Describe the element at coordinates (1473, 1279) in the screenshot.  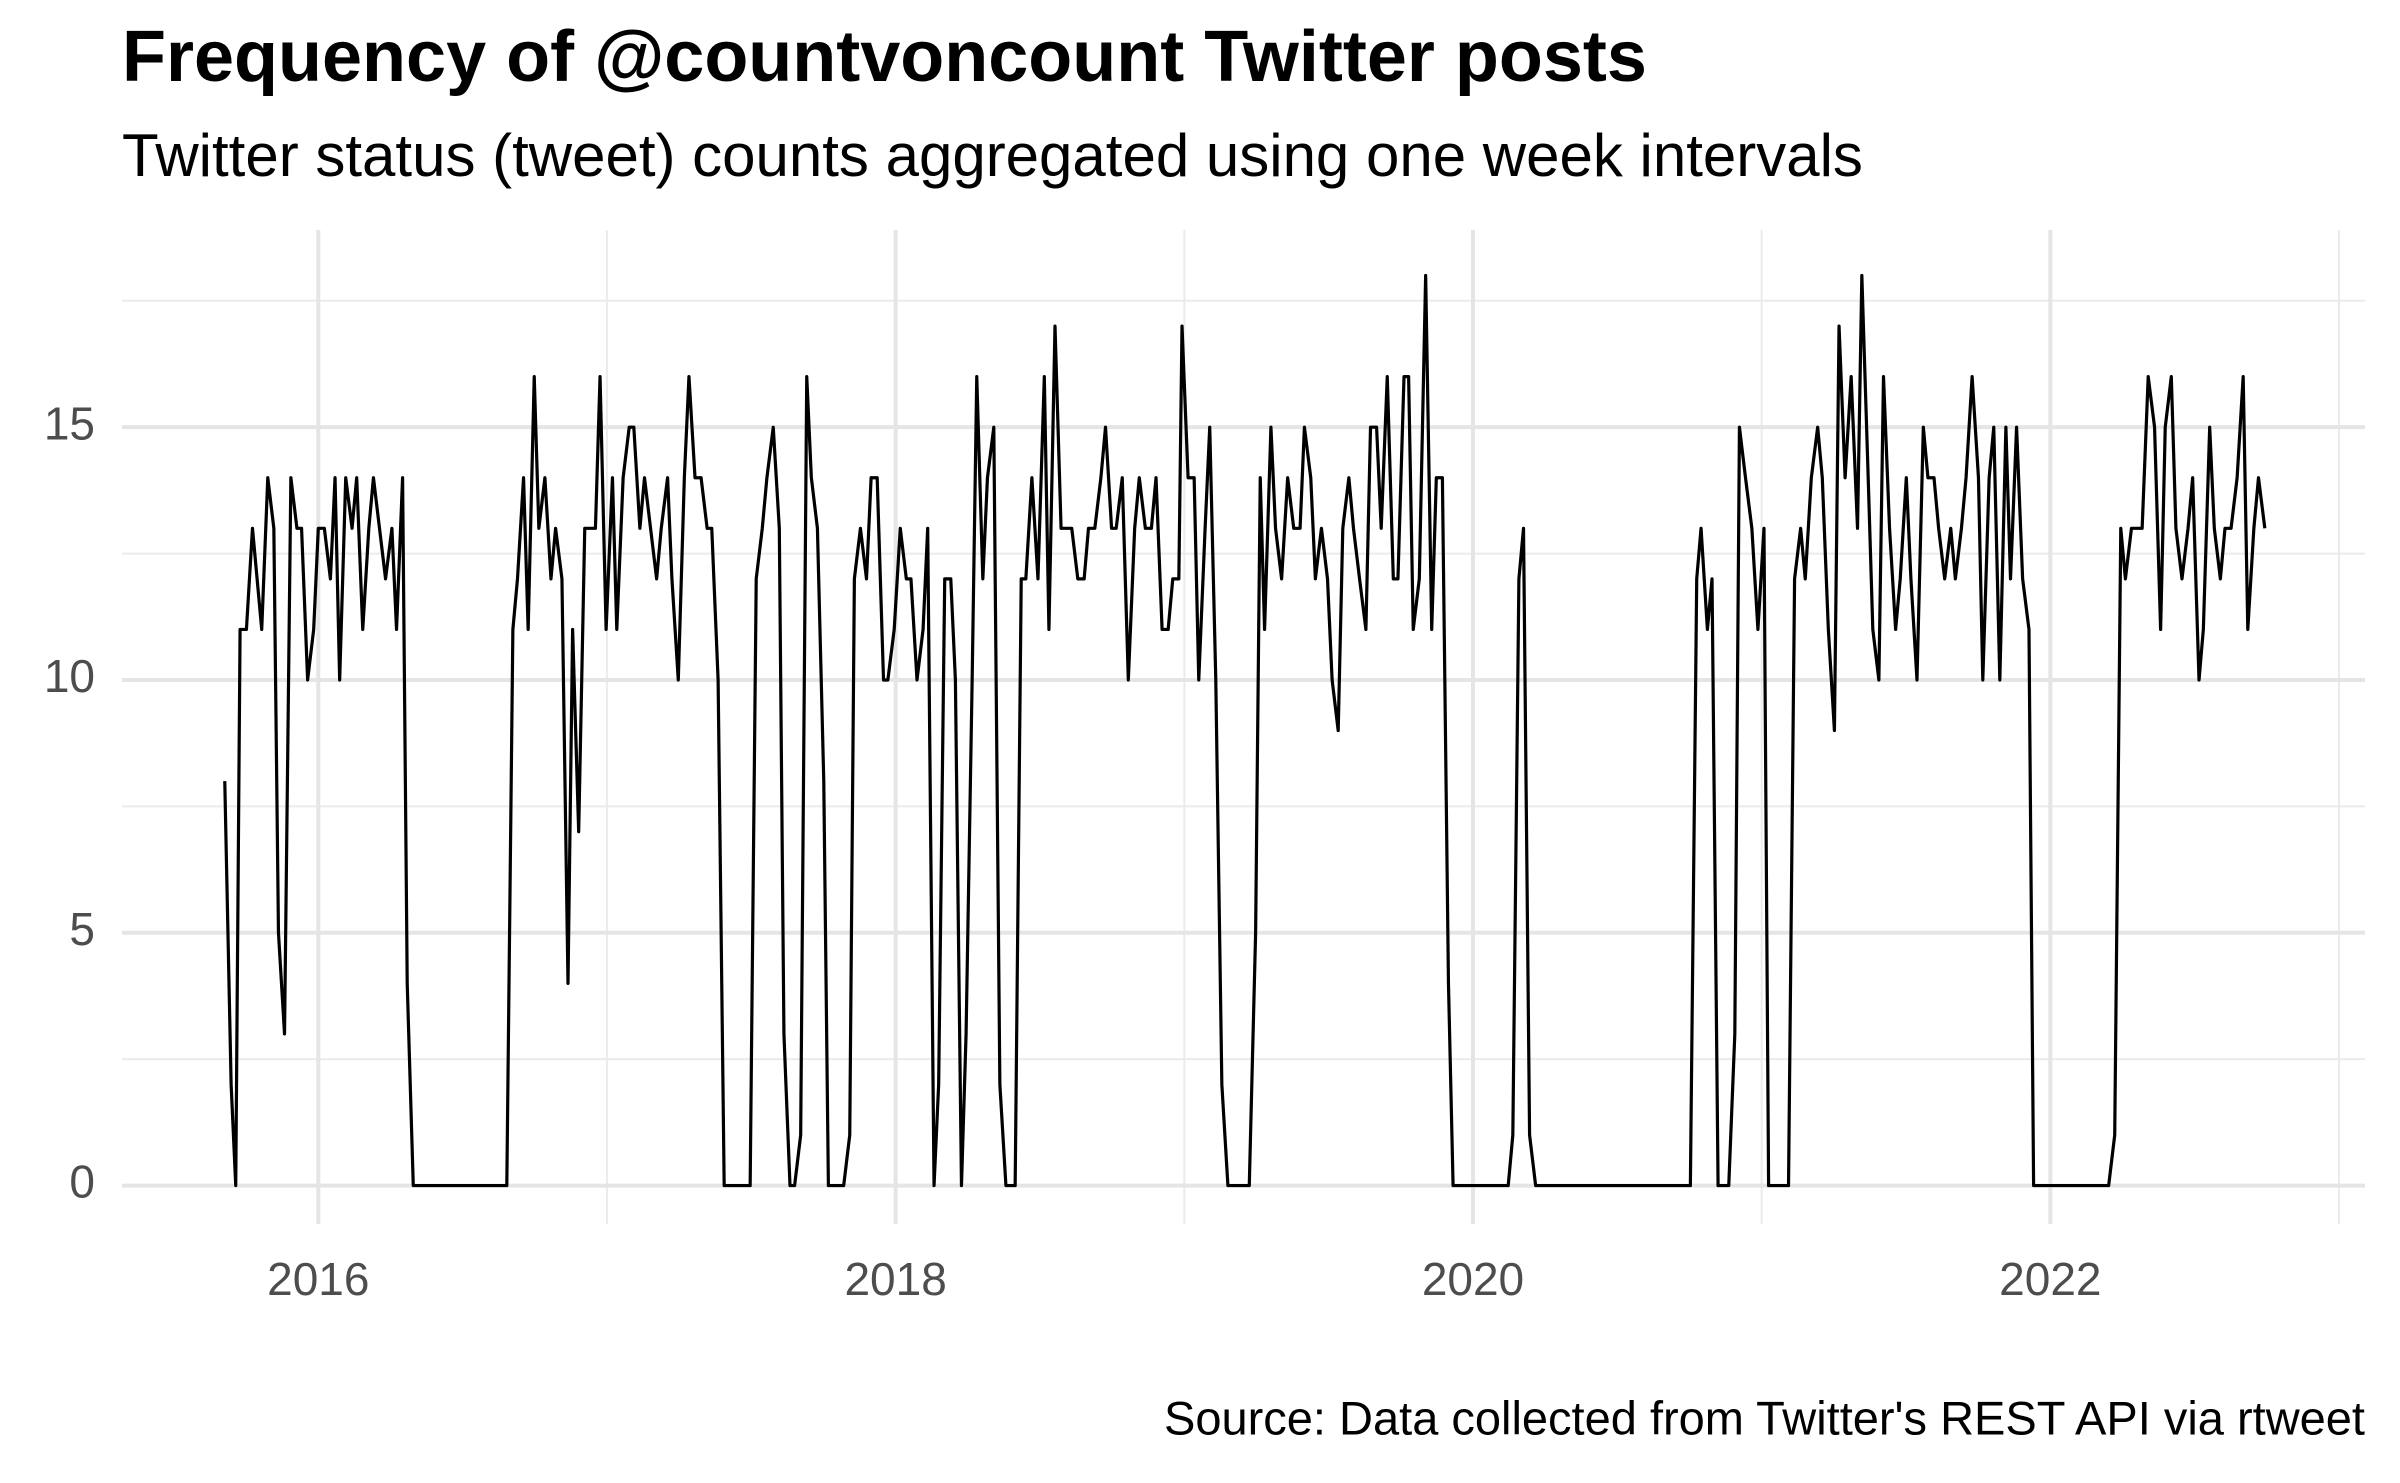
I see `x-tick-label: 2020` at that location.